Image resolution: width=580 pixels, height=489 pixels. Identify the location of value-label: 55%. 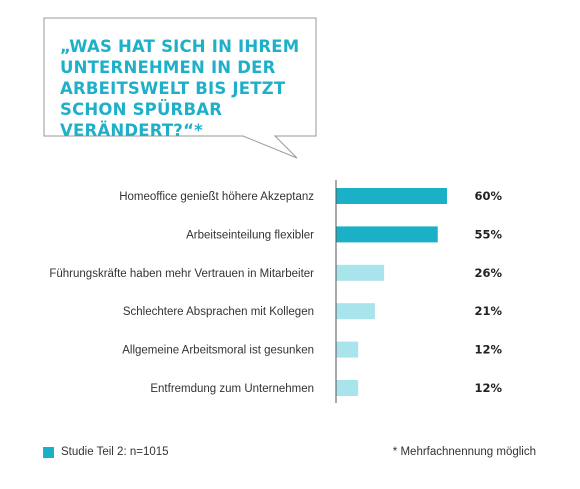
(488, 234).